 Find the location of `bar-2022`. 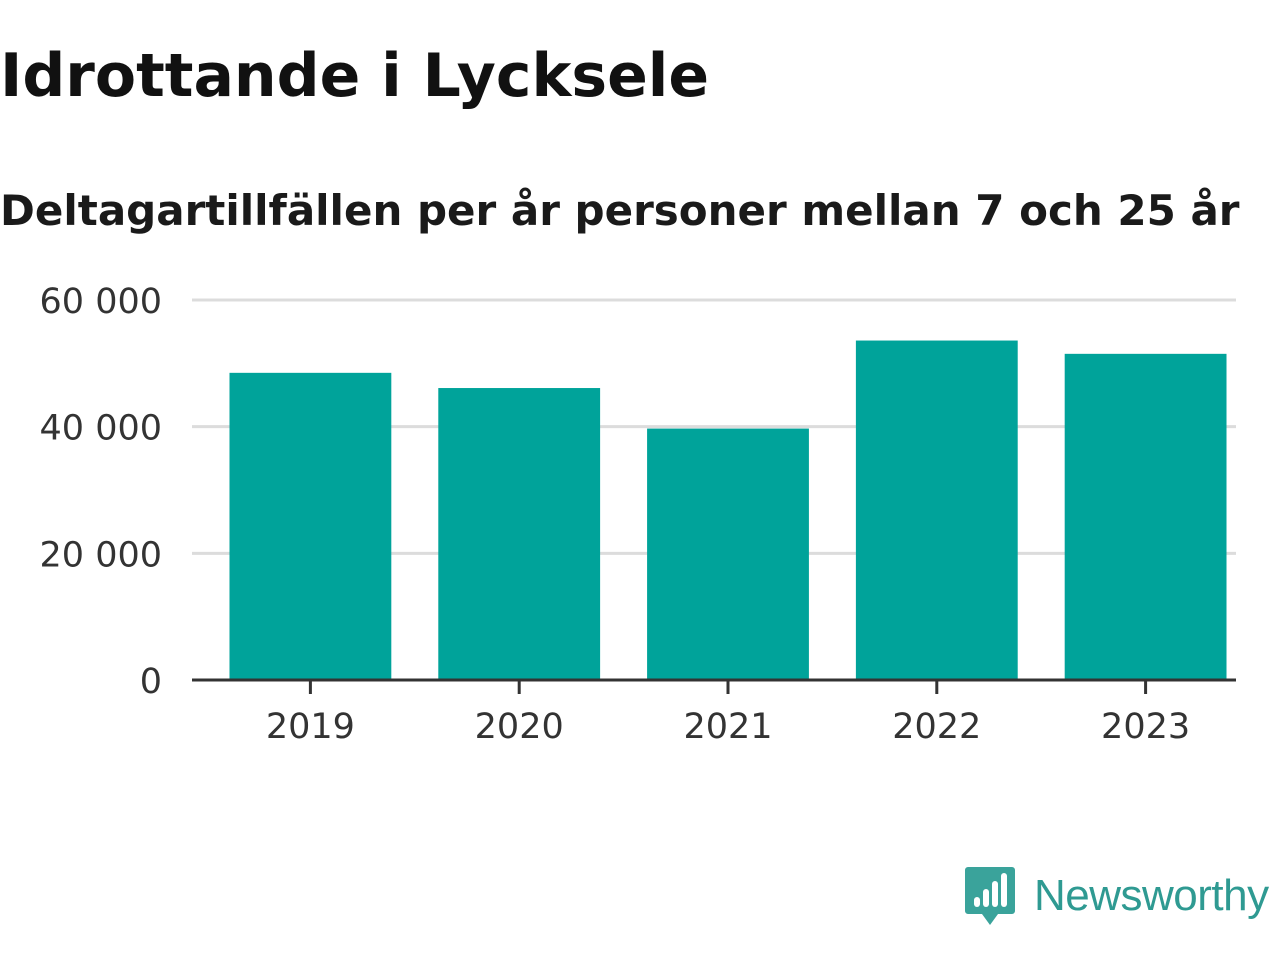

bar-2022 is located at coordinates (936, 510).